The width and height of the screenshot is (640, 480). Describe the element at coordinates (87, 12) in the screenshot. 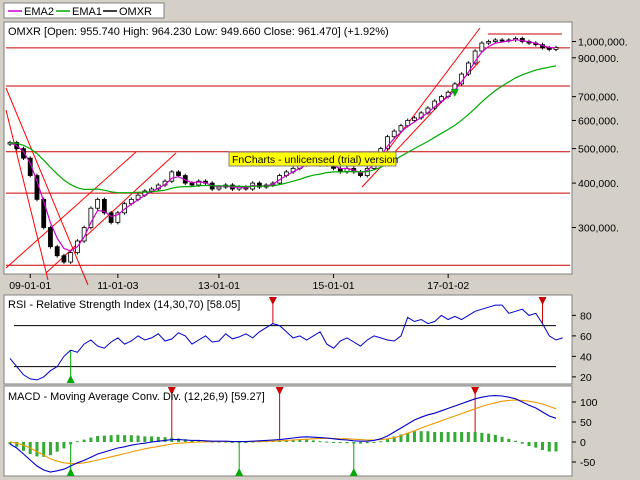

I see `legend-ema1-label: EMA1` at that location.